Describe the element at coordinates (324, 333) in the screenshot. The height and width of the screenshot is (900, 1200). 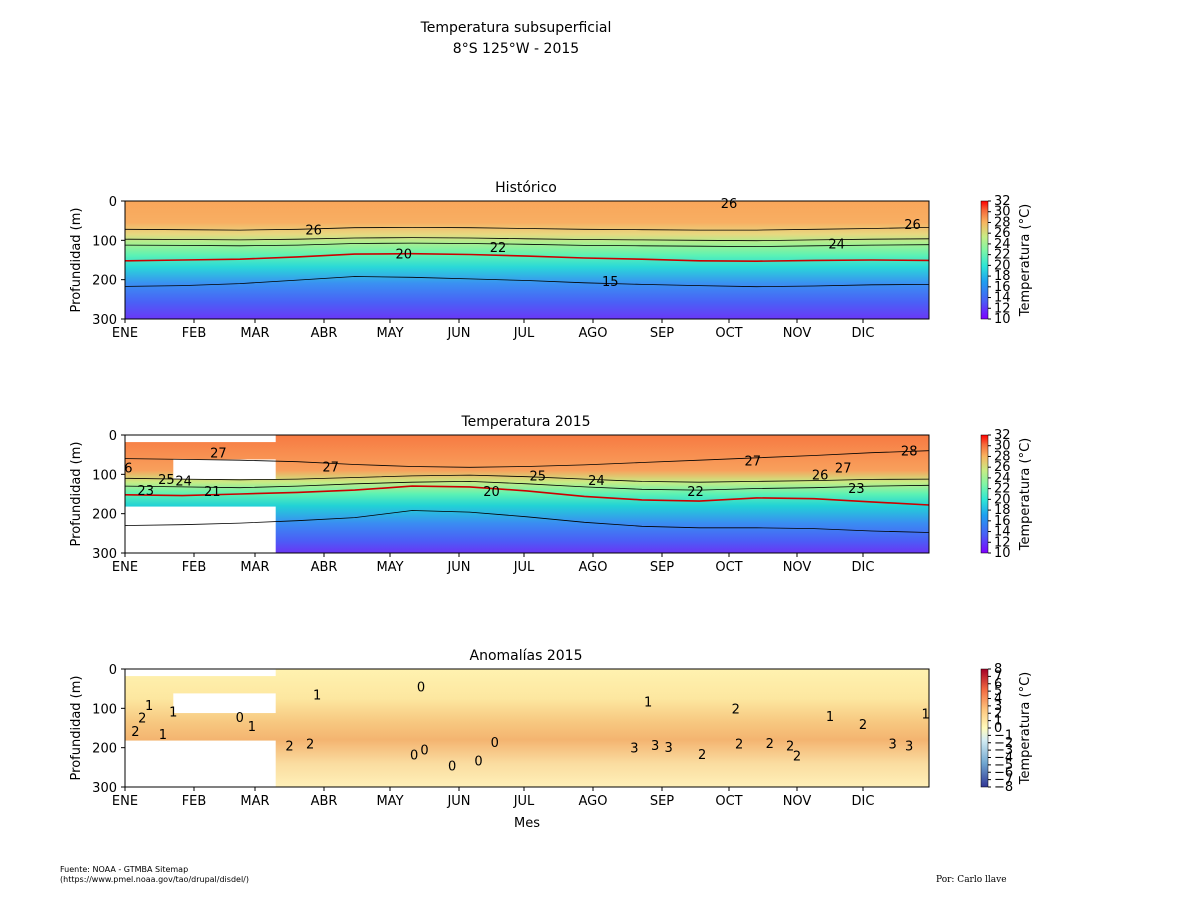
I see `x-tick-label: ABR` at that location.